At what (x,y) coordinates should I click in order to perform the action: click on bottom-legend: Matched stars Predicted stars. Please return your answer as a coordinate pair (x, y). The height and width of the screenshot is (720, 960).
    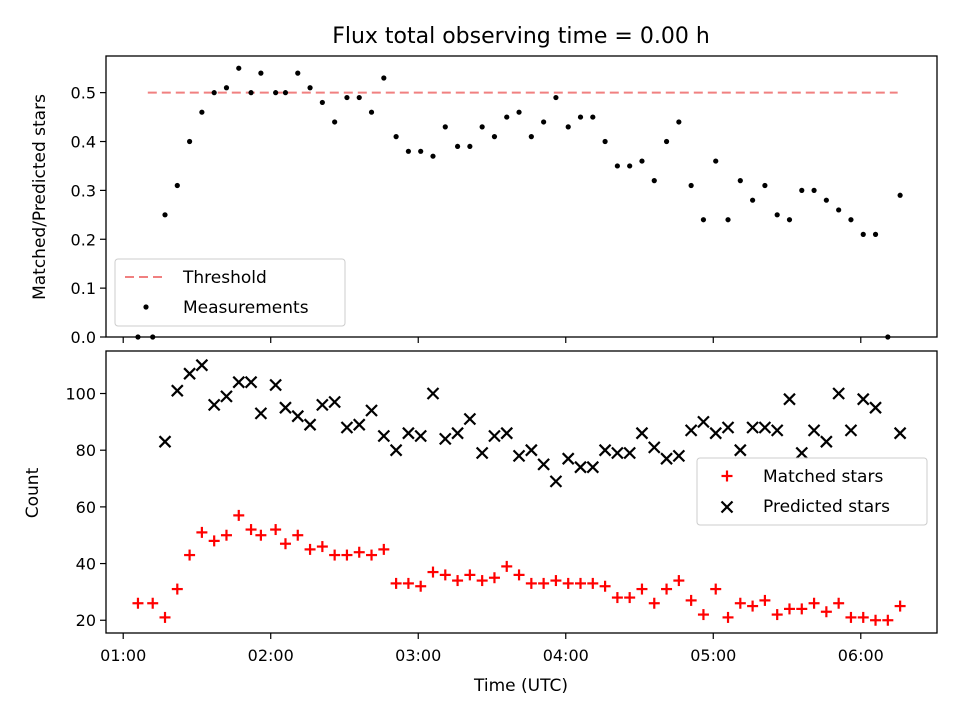
    Looking at the image, I should click on (812, 491).